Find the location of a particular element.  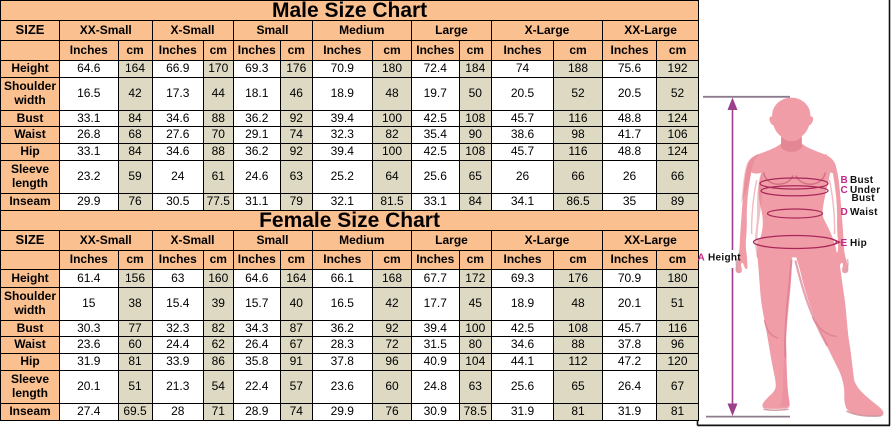

svg-text: Waist is located at coordinates (864, 212).